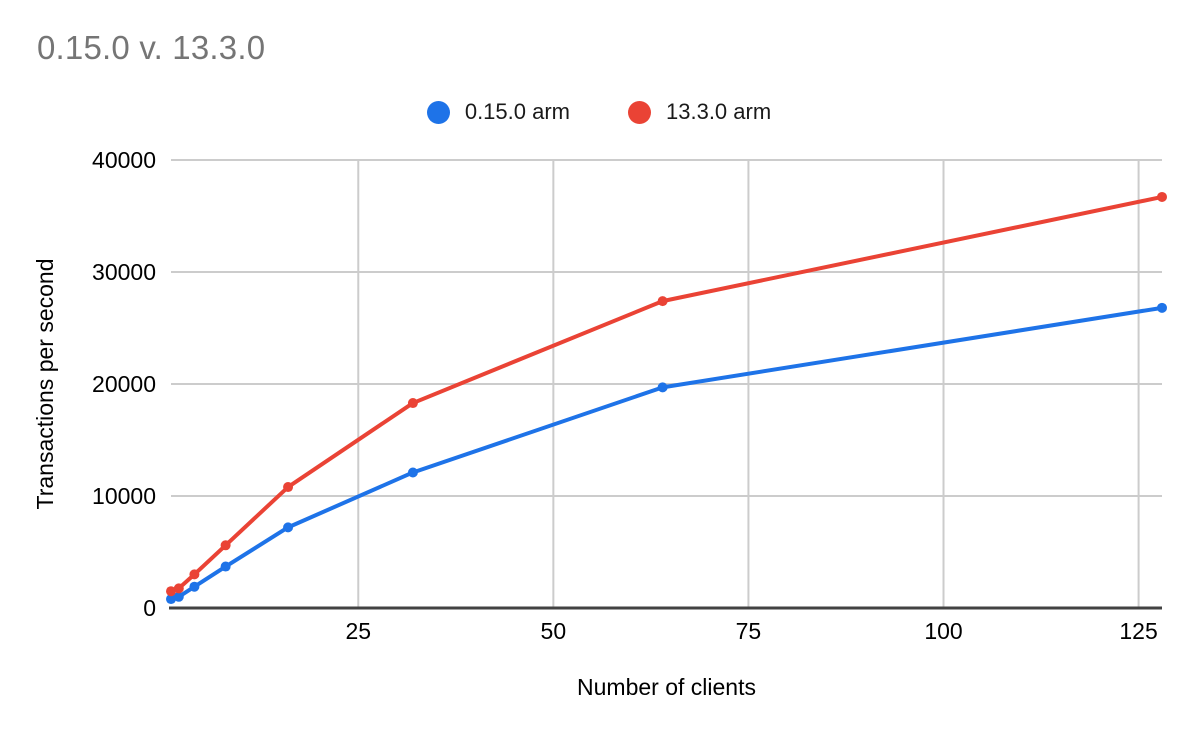 This screenshot has width=1198, height=742. Describe the element at coordinates (517, 111) in the screenshot. I see `legend-label: 0.15.0 arm` at that location.